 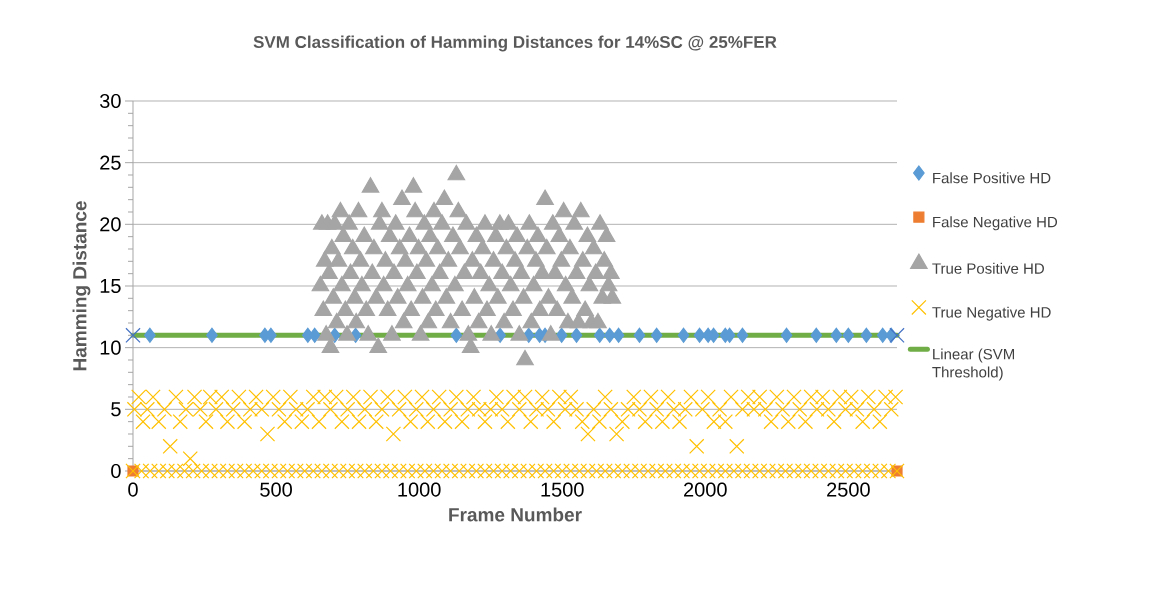 I want to click on x-tick-label: 2000, so click(x=705, y=489).